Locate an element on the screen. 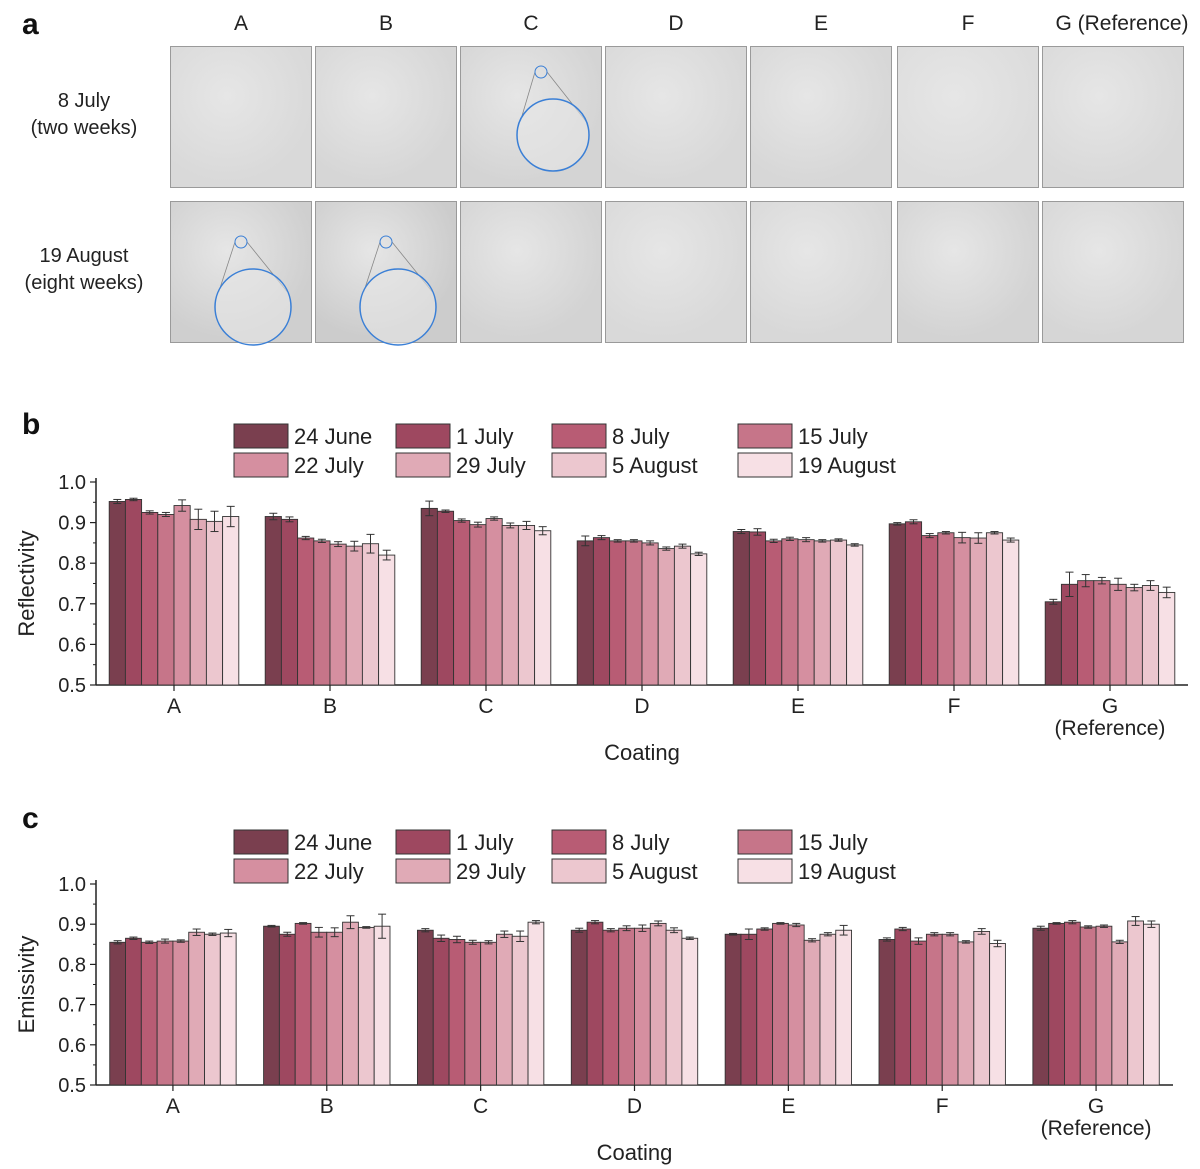 The height and width of the screenshot is (1169, 1200). panel-b-letter: b is located at coordinates (31, 424).